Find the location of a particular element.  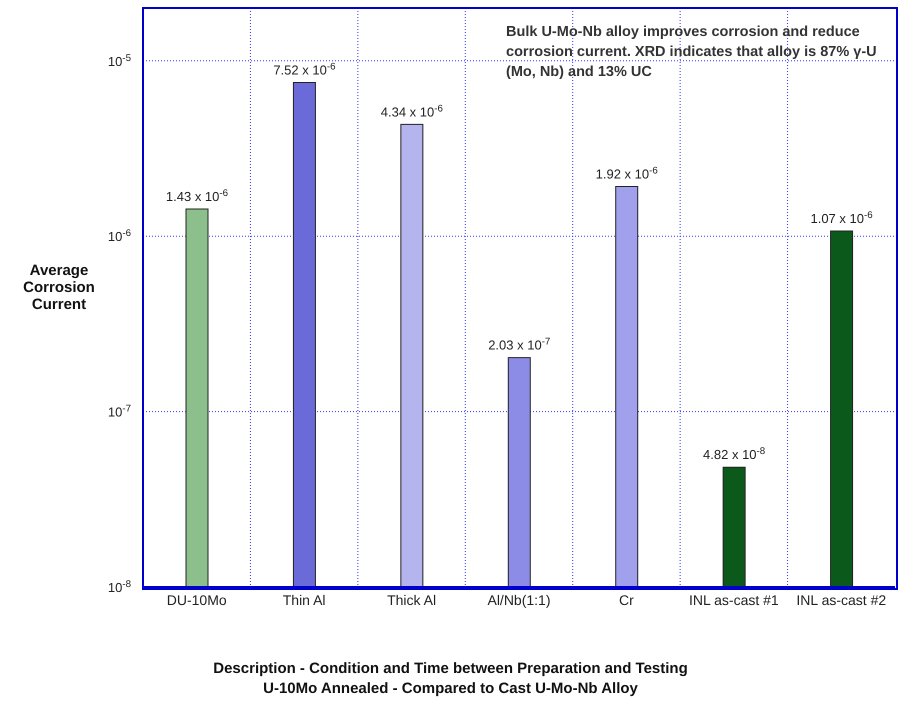

x-tick-label: Thin Al is located at coordinates (304, 600).